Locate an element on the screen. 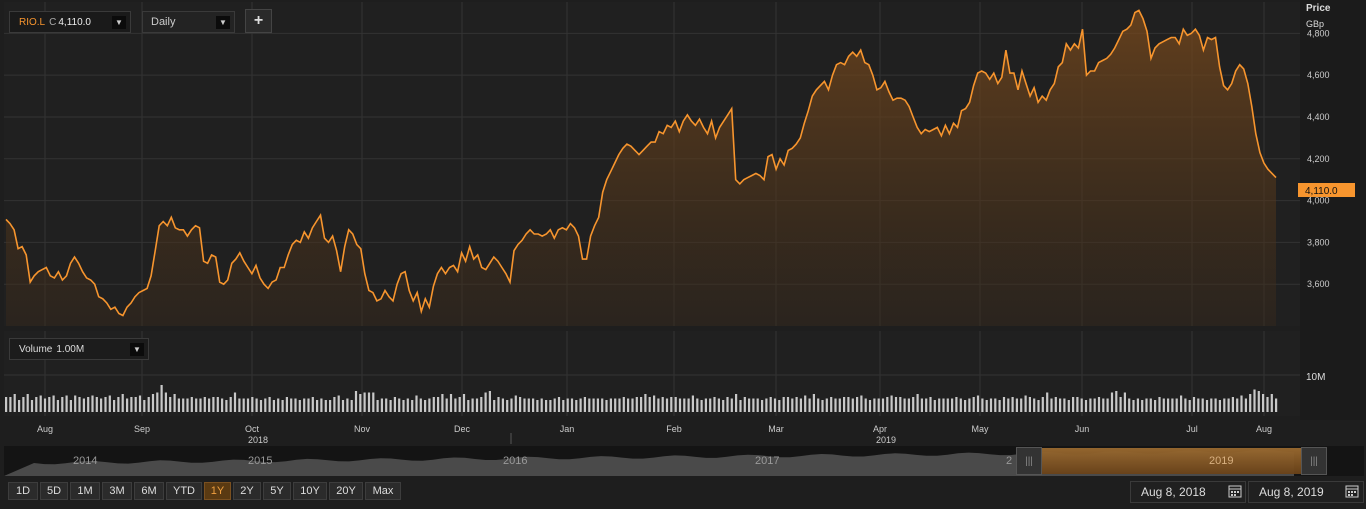 This screenshot has width=1366, height=509. add-indicator-button: + is located at coordinates (258, 21).